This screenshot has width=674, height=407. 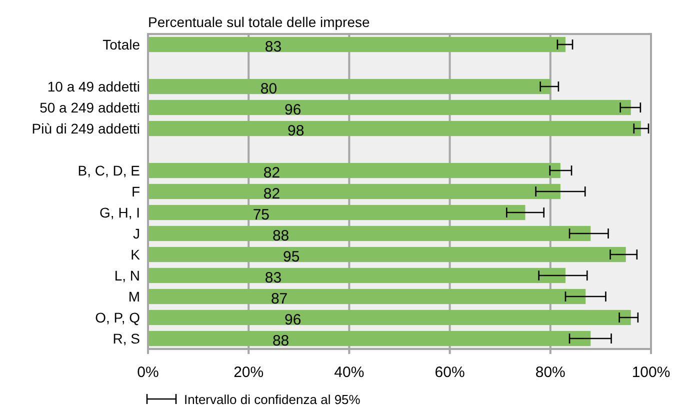 I want to click on y-tick-label: B, C, D, E, so click(x=109, y=170).